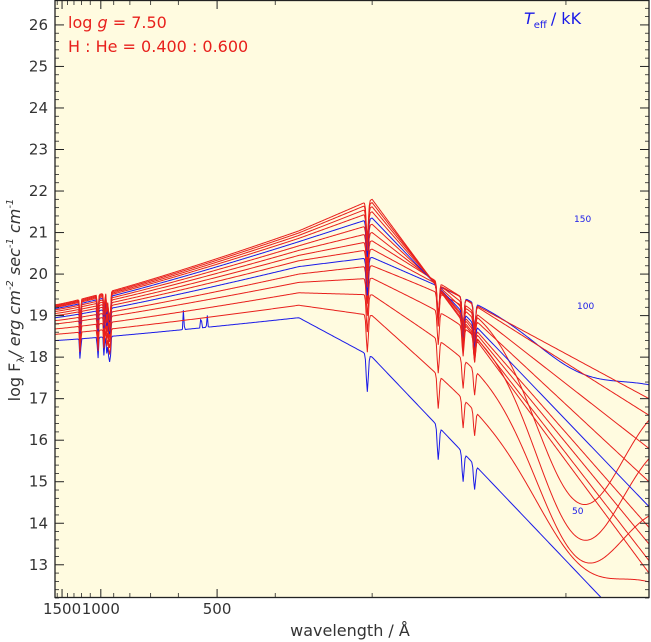 This screenshot has width=651, height=642. Describe the element at coordinates (217, 609) in the screenshot. I see `x-tick-label: 500` at that location.